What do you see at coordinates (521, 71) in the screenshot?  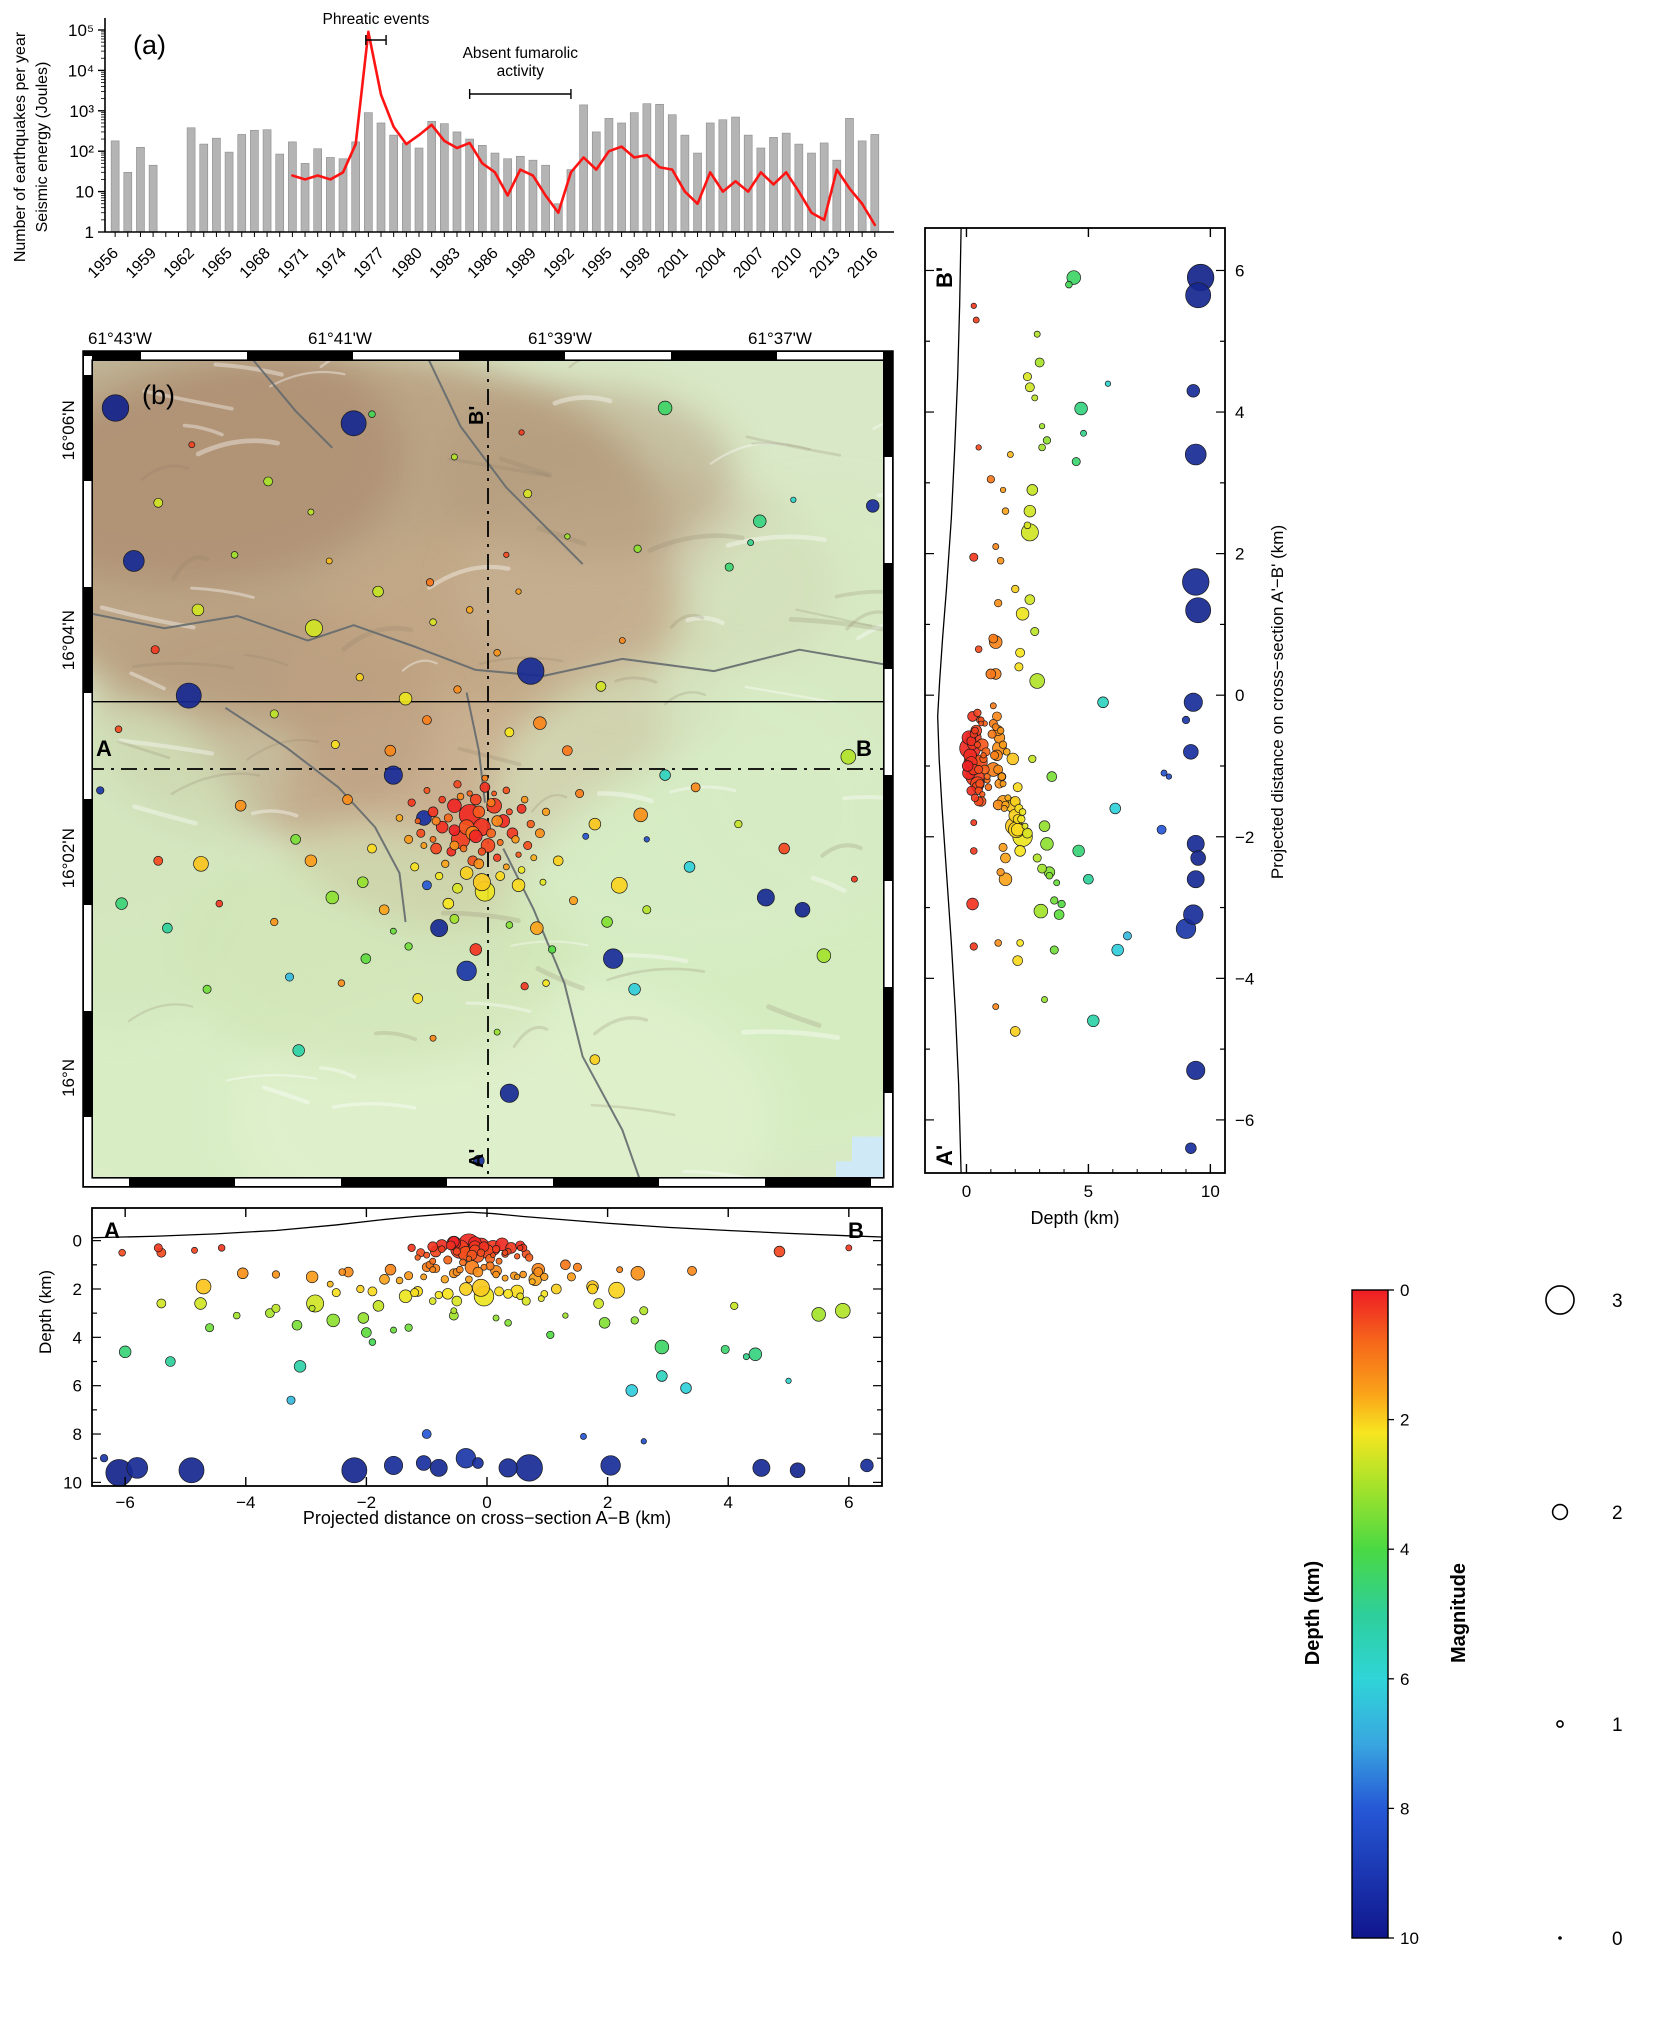 I see `annotation-text: activity` at bounding box center [521, 71].